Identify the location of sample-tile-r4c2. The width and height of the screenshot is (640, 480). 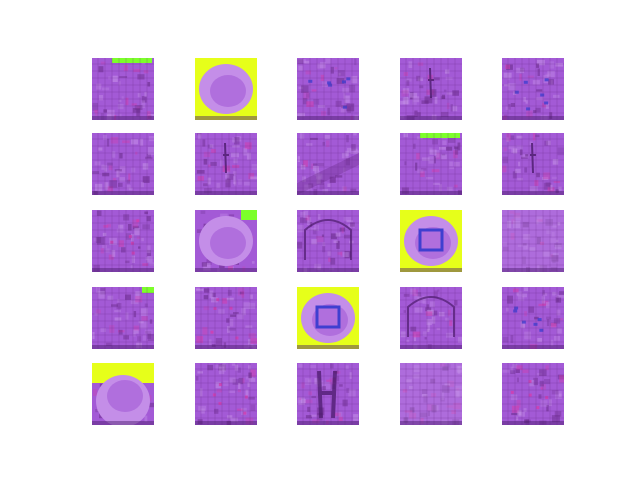
(226, 318).